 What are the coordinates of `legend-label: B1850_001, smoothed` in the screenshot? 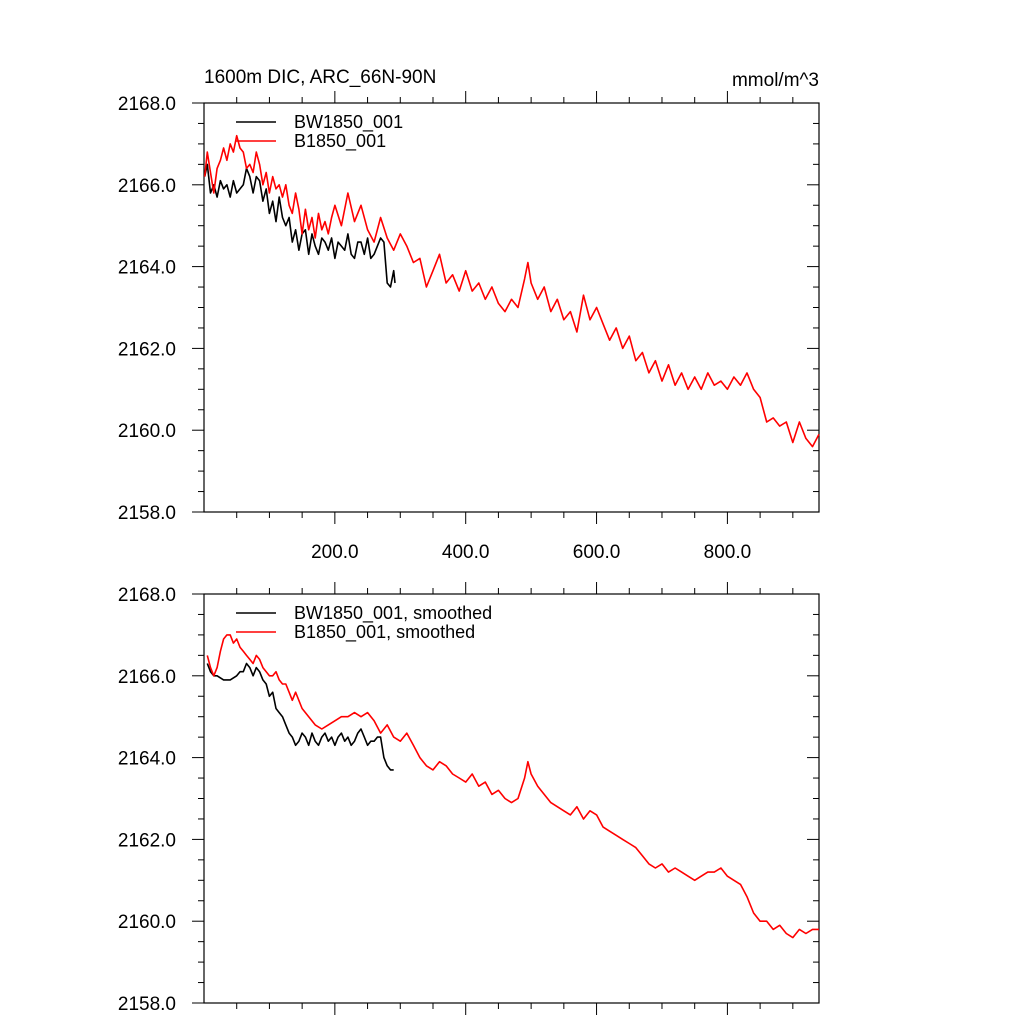 It's located at (384, 632).